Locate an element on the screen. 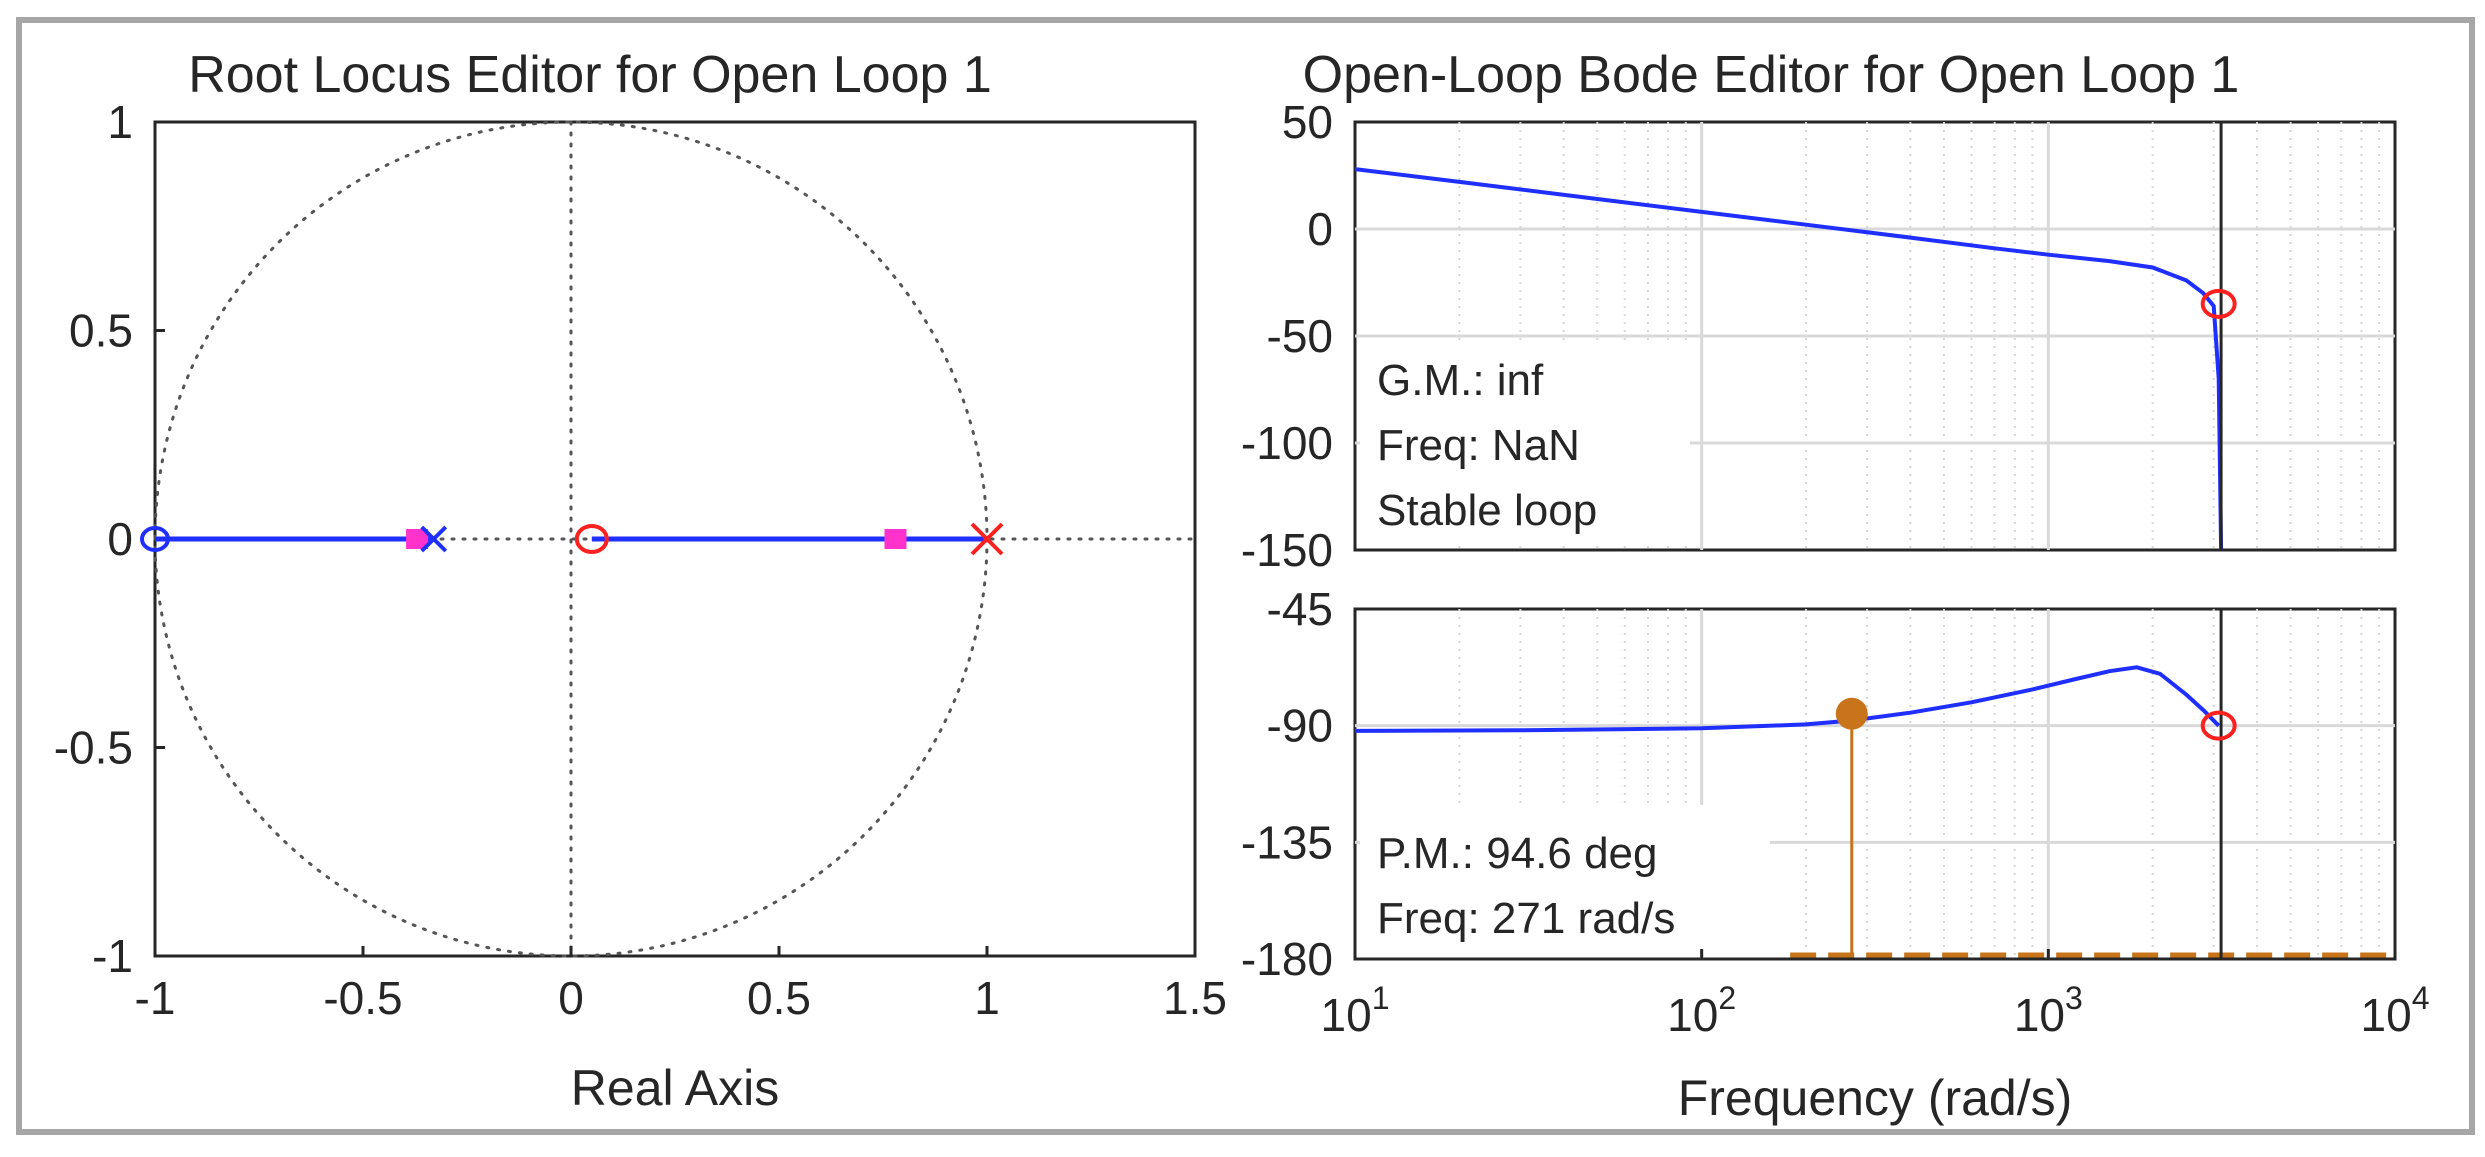 This screenshot has height=1157, width=2485. root-locus-title: Root Locus Editor for Open Loop 1 is located at coordinates (590, 75).